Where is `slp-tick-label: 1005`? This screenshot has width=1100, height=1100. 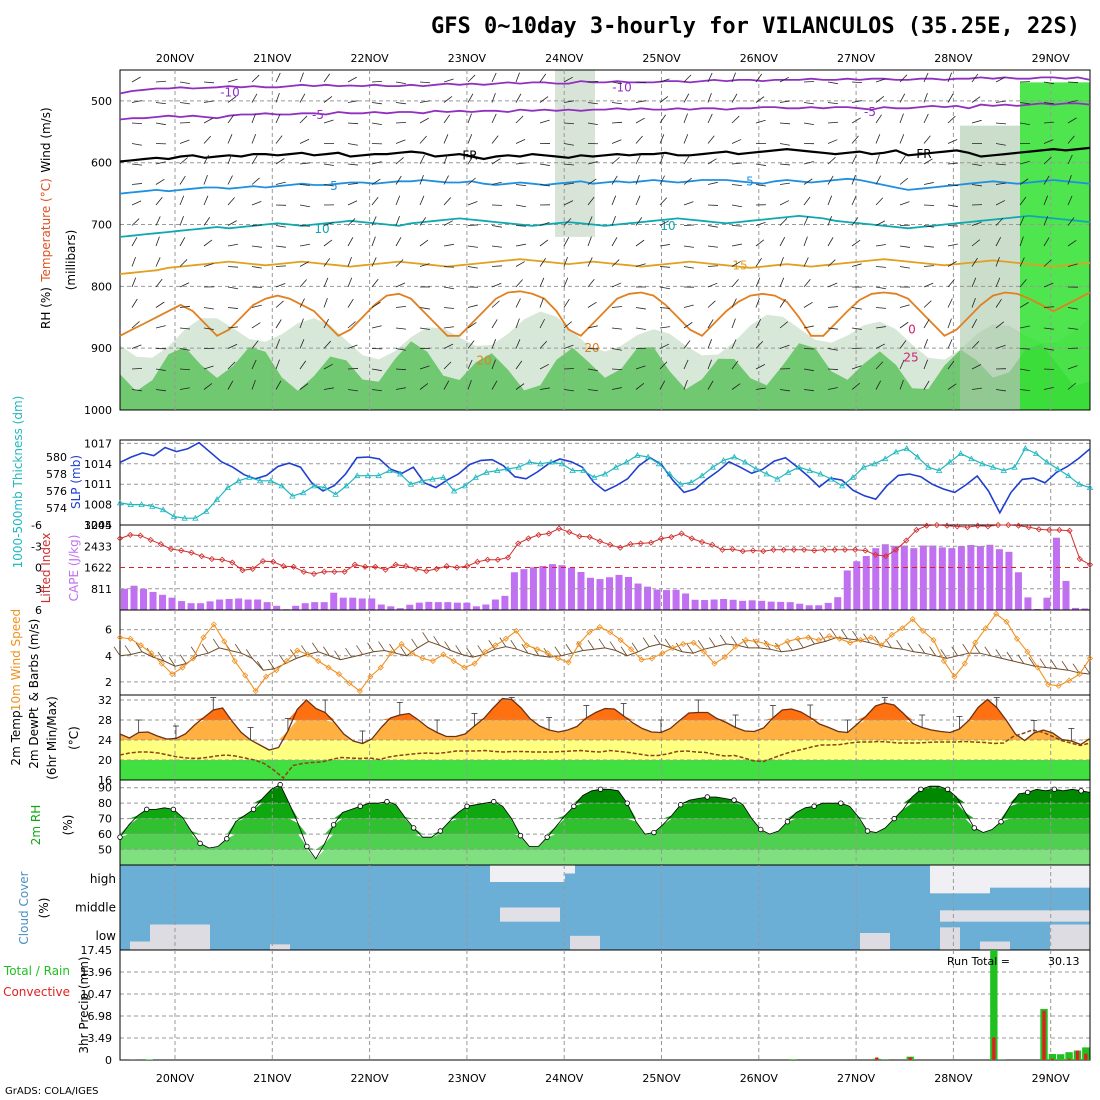 slp-tick-label: 1005 is located at coordinates (98, 525).